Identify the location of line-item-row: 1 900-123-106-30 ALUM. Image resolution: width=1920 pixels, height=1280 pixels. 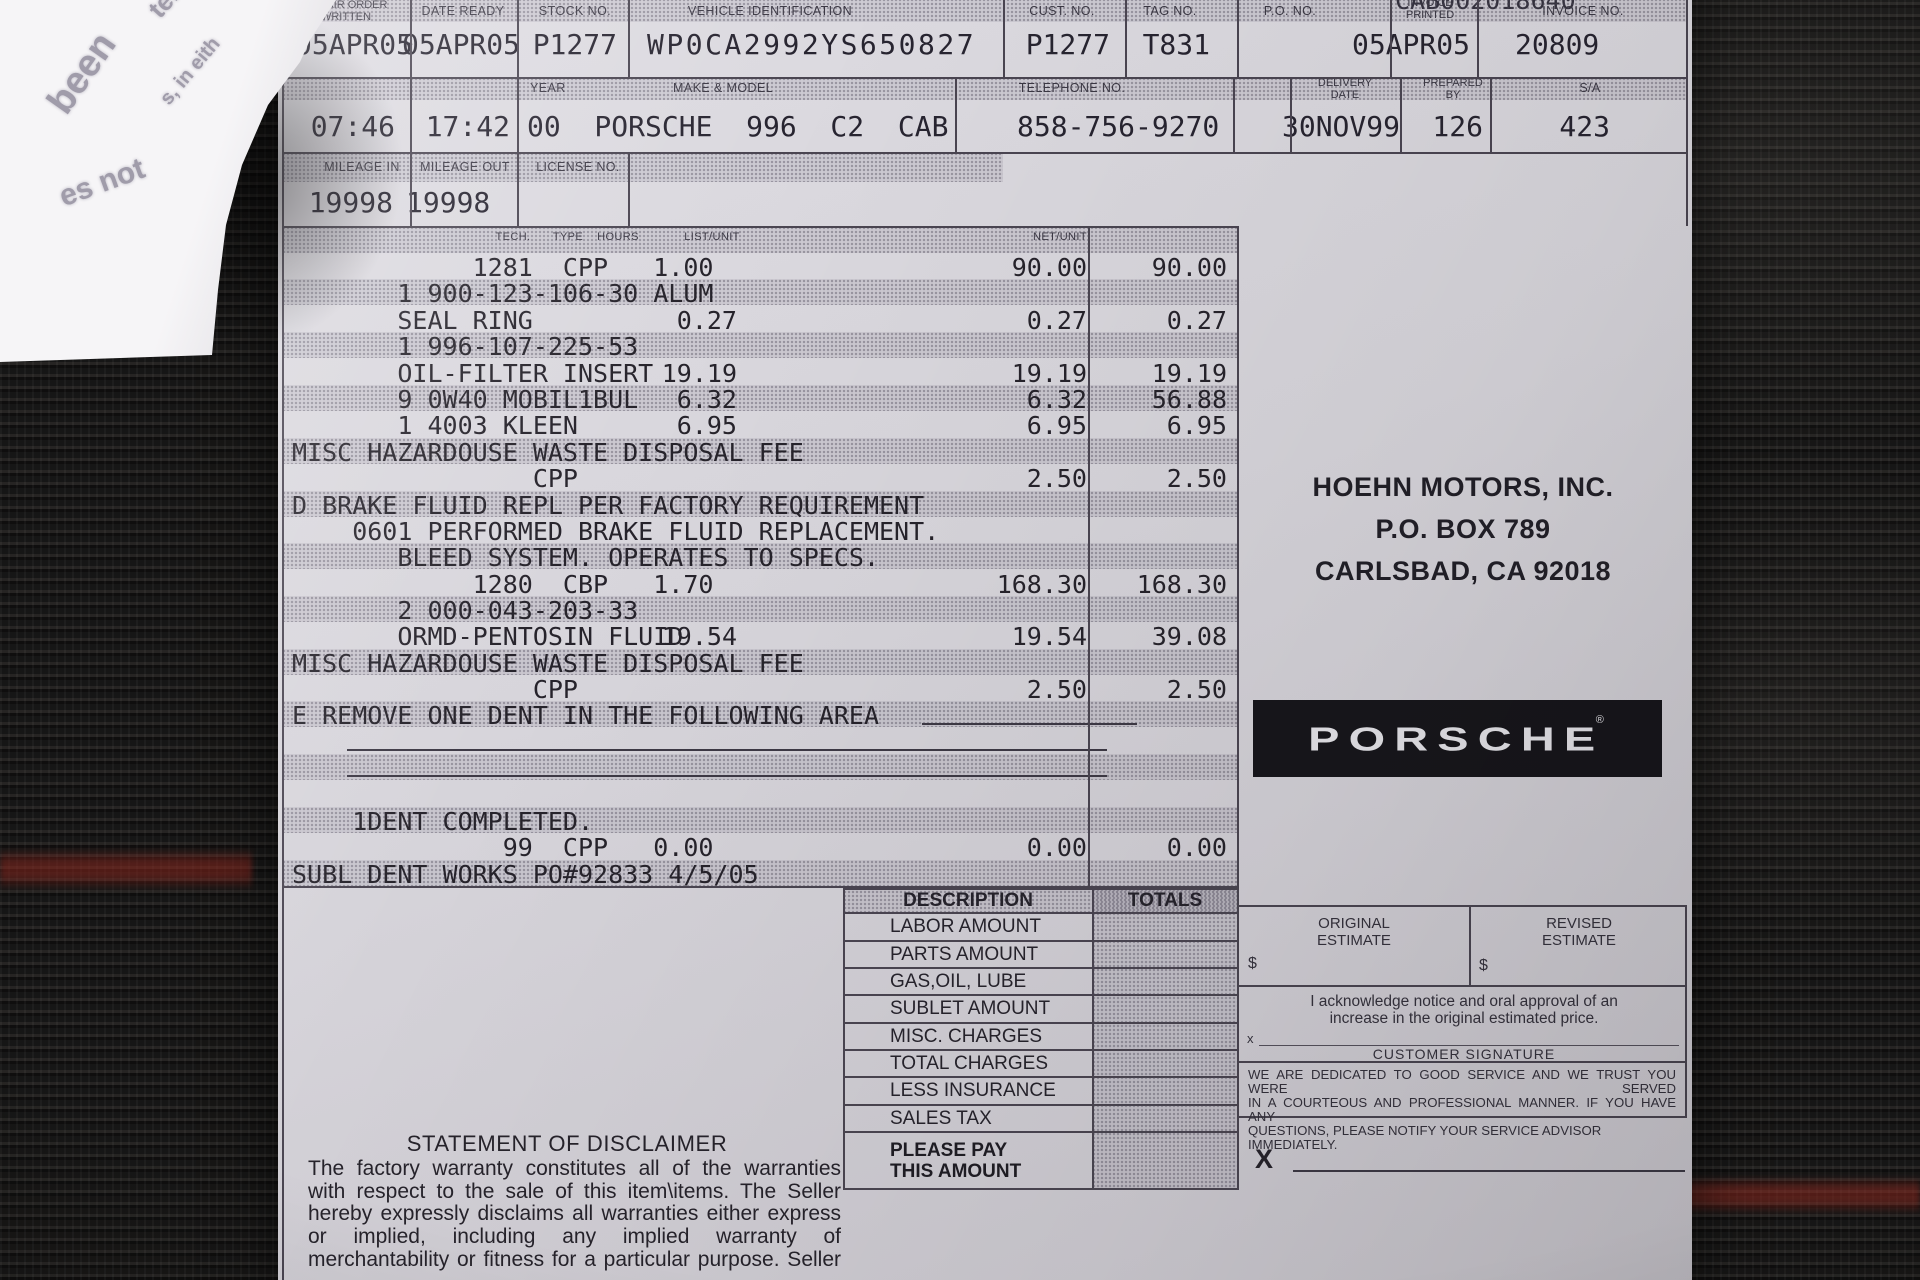
(759, 293).